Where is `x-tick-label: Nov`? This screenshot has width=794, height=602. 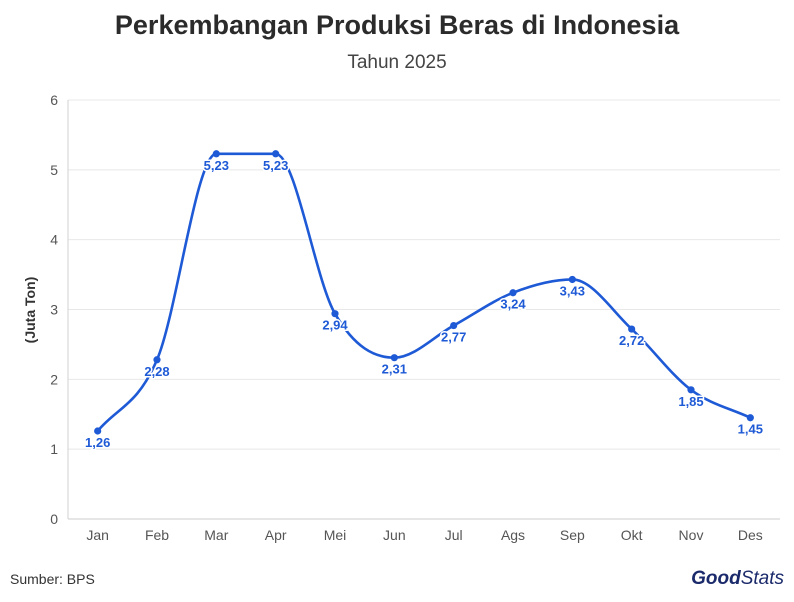 x-tick-label: Nov is located at coordinates (691, 535).